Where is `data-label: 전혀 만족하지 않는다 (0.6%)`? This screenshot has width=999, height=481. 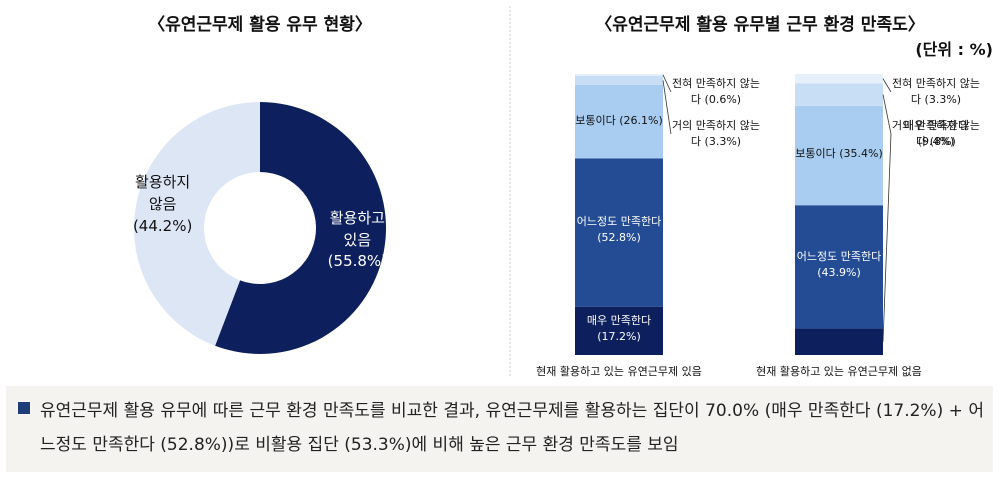 data-label: 전혀 만족하지 않는다 (0.6%) is located at coordinates (716, 92).